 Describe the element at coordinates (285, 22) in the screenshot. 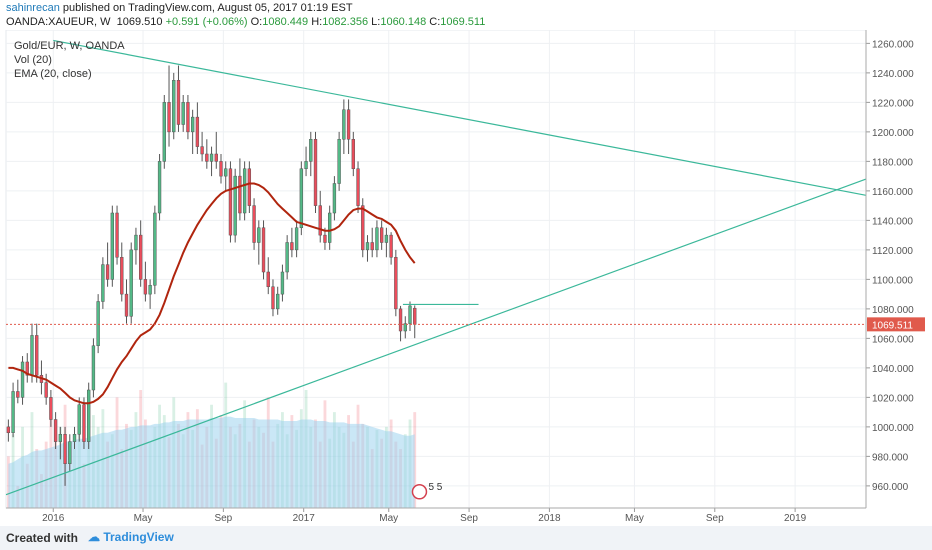

I see `open-value: 1080.449` at that location.